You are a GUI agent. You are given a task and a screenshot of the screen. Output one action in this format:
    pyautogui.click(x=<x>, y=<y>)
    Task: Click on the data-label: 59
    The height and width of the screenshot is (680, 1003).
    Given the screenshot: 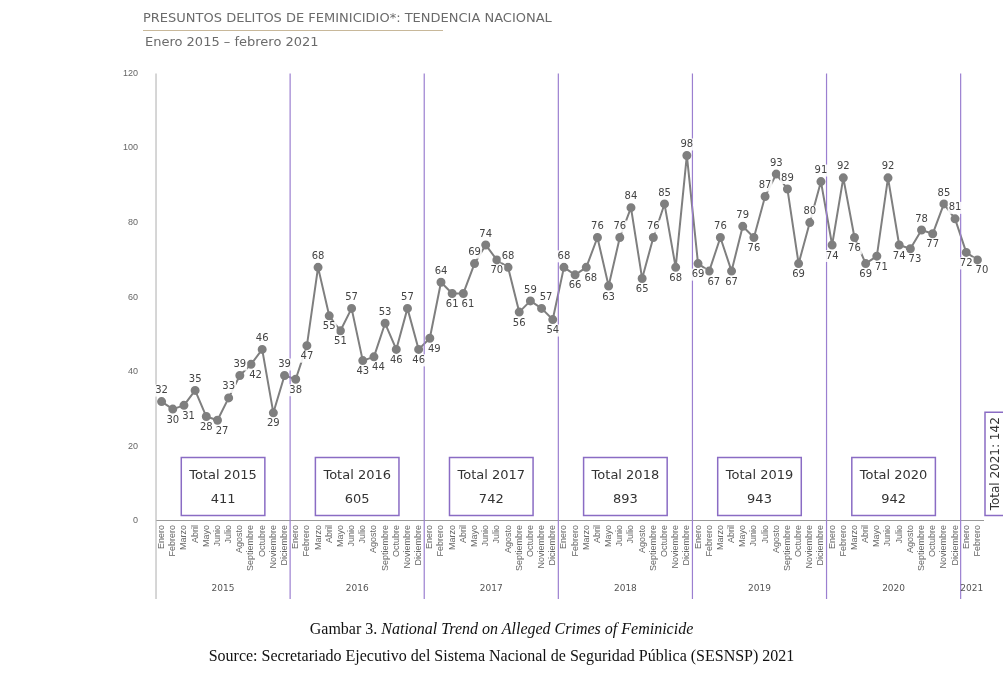 What is the action you would take?
    pyautogui.click(x=530, y=289)
    